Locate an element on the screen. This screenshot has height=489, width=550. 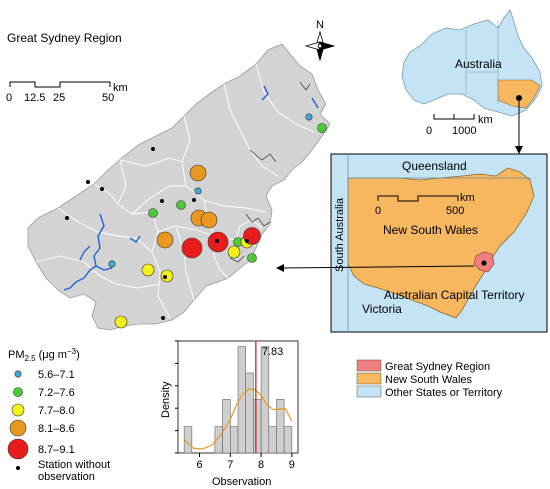
sydney-dot is located at coordinates (484, 263).